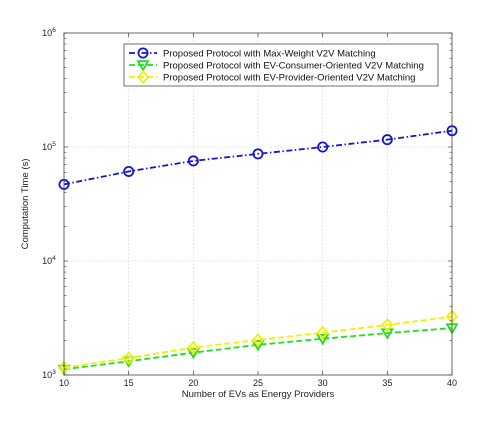 This screenshot has height=423, width=498. I want to click on y-tick-label: 10⁵, so click(49, 146).